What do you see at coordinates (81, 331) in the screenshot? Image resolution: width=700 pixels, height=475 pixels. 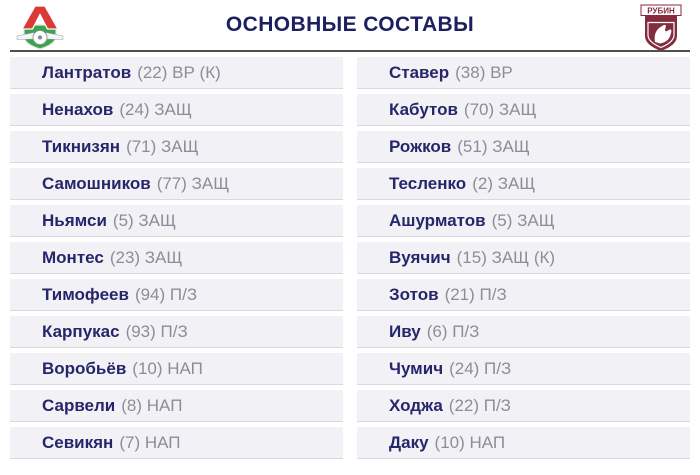 I see `player-name: Карпукас` at bounding box center [81, 331].